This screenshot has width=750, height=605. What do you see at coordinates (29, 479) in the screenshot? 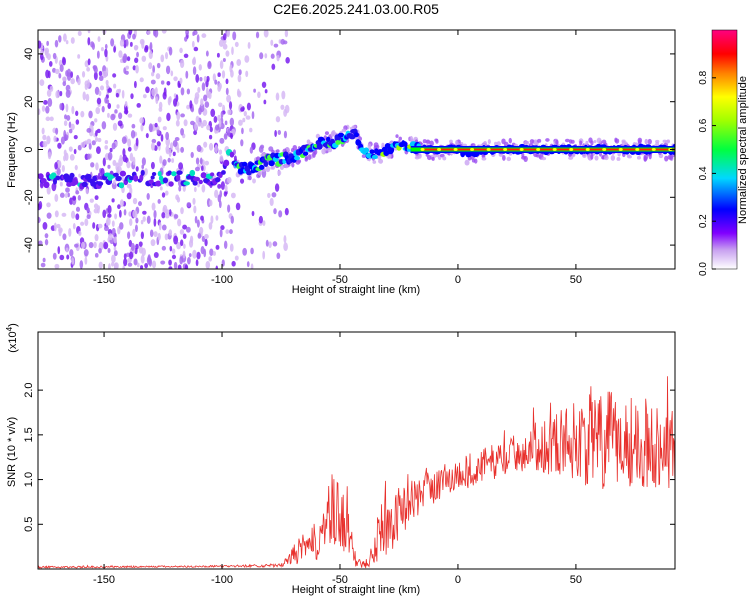
I see `snr-ytick-label: 1.0` at bounding box center [29, 479].